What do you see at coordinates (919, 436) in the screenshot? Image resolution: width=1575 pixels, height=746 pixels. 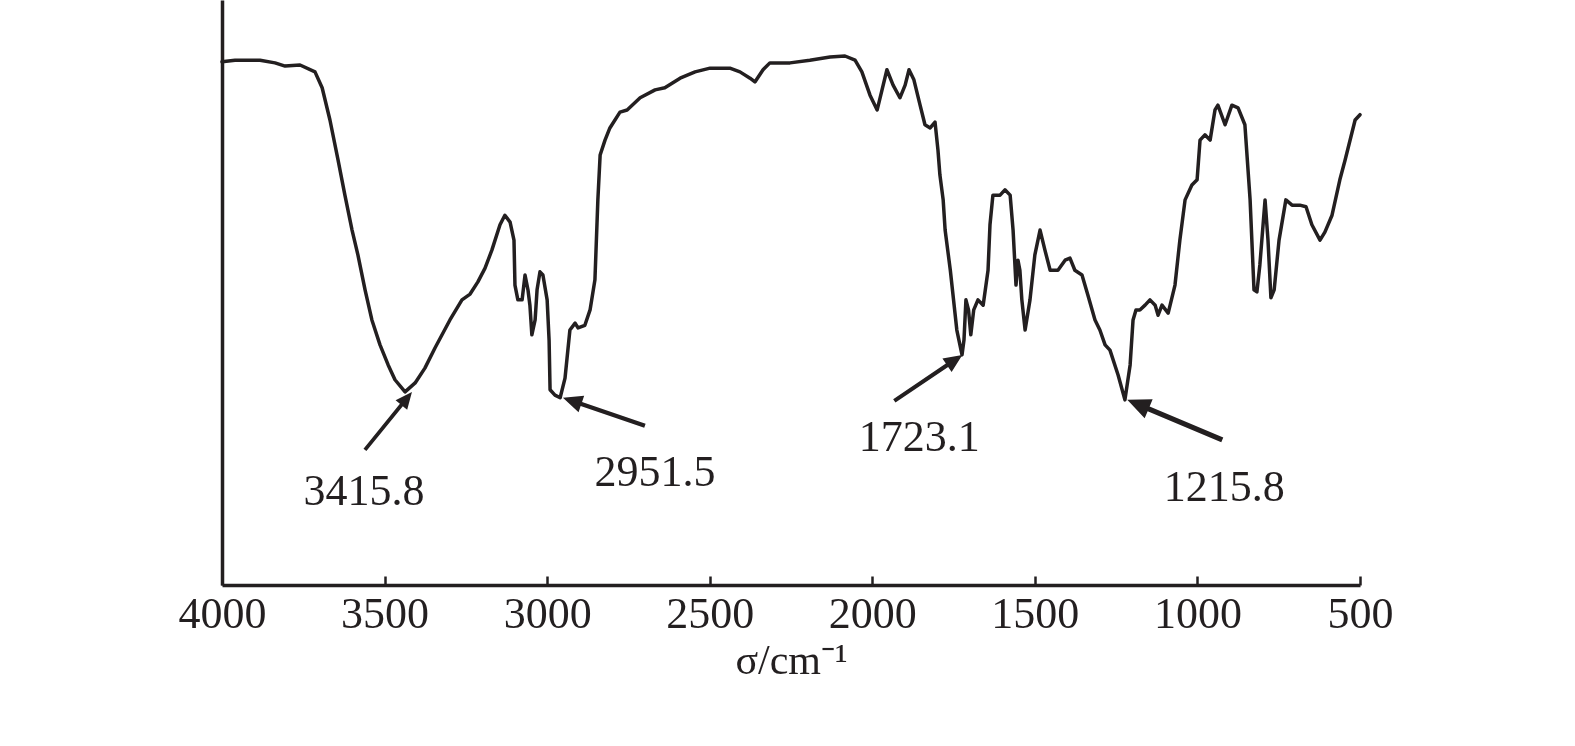 I see `annotation: 1723.1` at bounding box center [919, 436].